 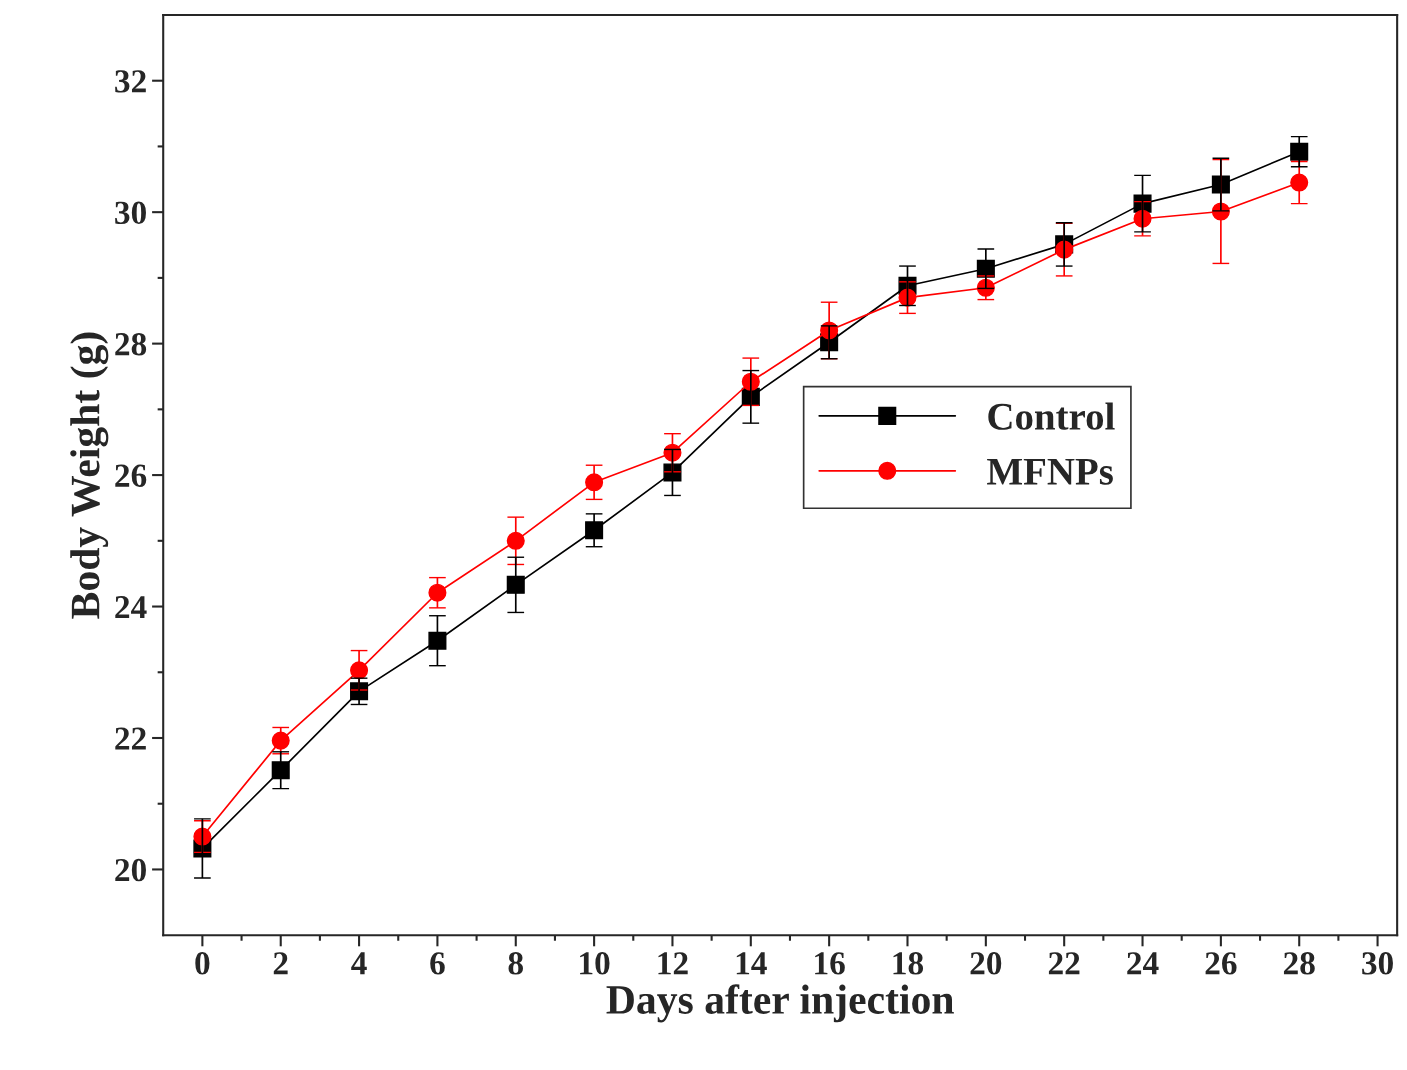 What do you see at coordinates (830, 963) in the screenshot?
I see `x-tick-label: 16` at bounding box center [830, 963].